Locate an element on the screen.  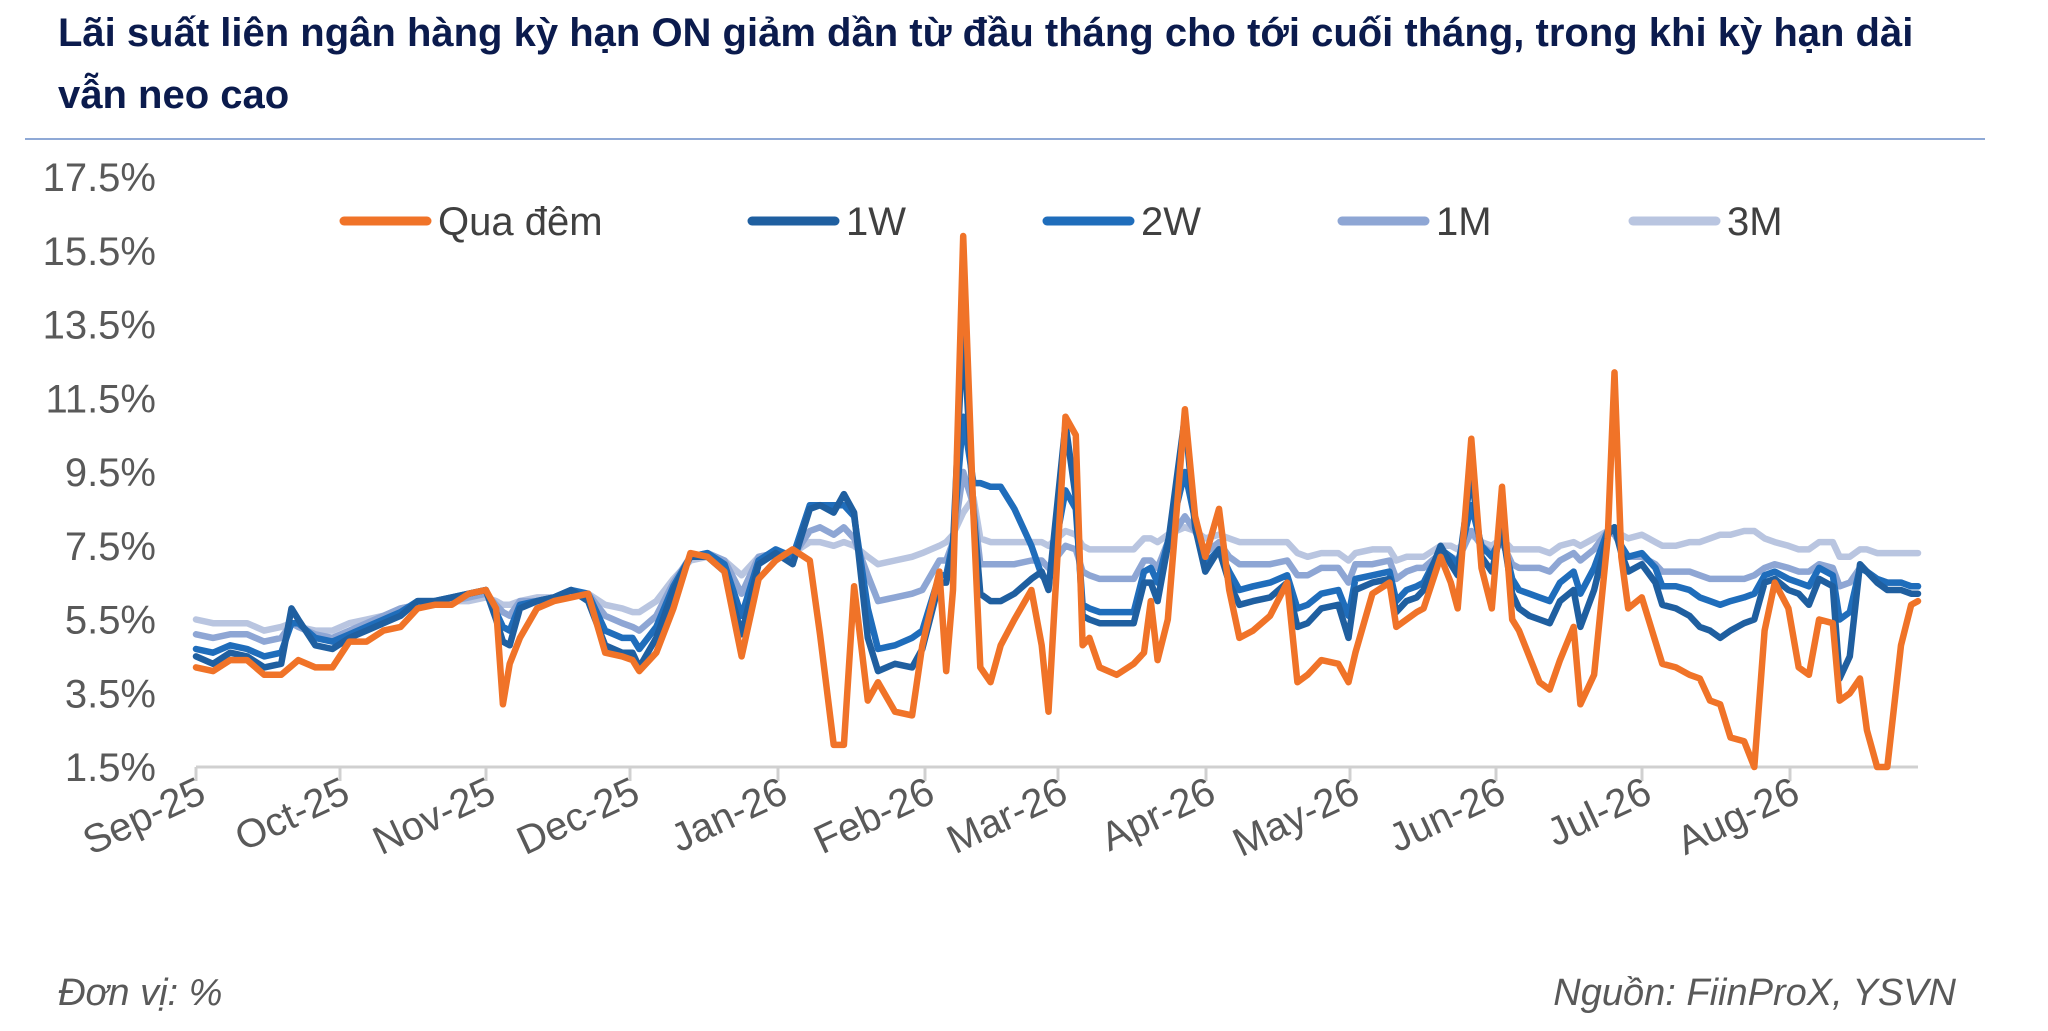
x-tick-label: Mar-26 is located at coordinates (1006, 815).